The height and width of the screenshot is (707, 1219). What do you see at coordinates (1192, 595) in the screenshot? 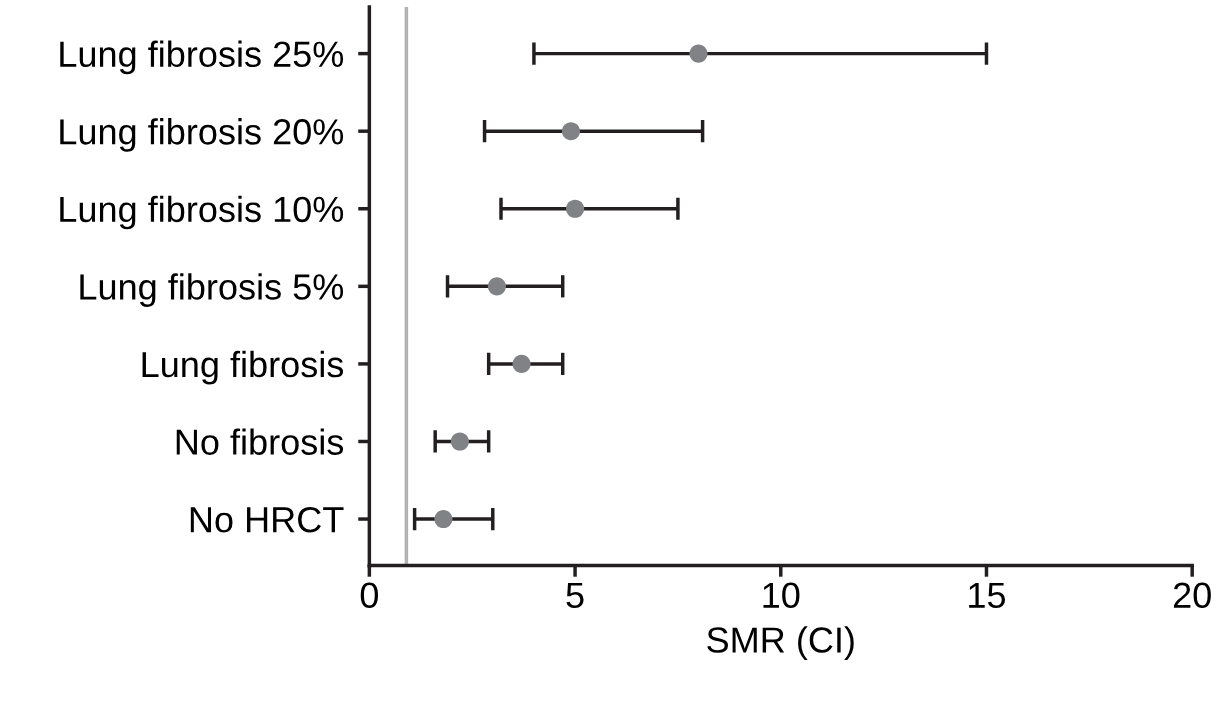
I see `x-tick-label: 20` at bounding box center [1192, 595].